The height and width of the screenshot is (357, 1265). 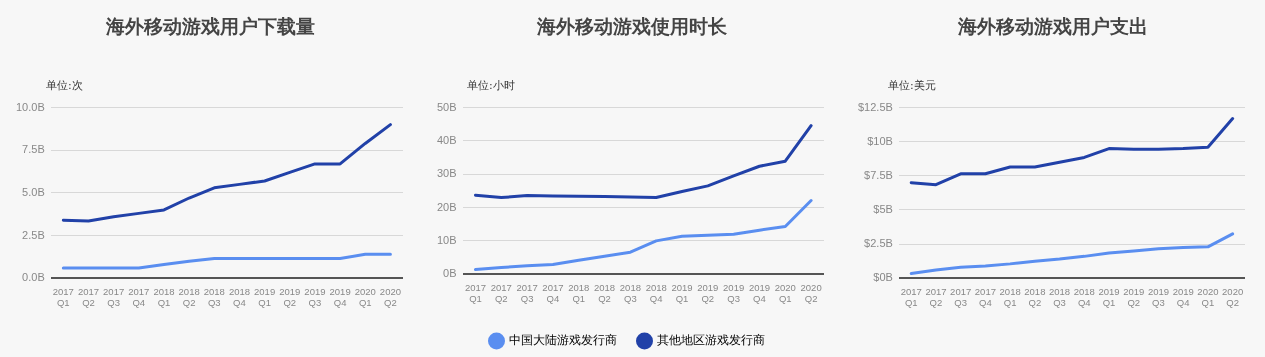 What do you see at coordinates (33, 277) in the screenshot?
I see `y-tick-label: 0.0B` at bounding box center [33, 277].